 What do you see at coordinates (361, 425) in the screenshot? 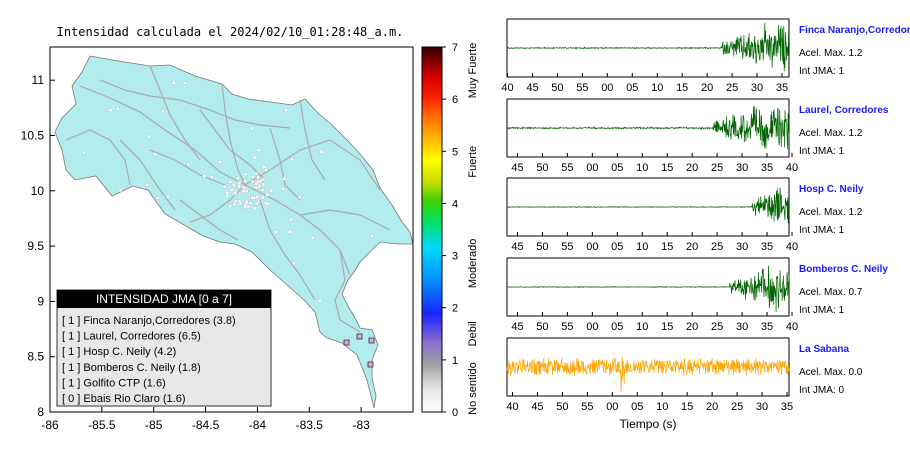
I see `map-x-tick-label: -83` at bounding box center [361, 425].